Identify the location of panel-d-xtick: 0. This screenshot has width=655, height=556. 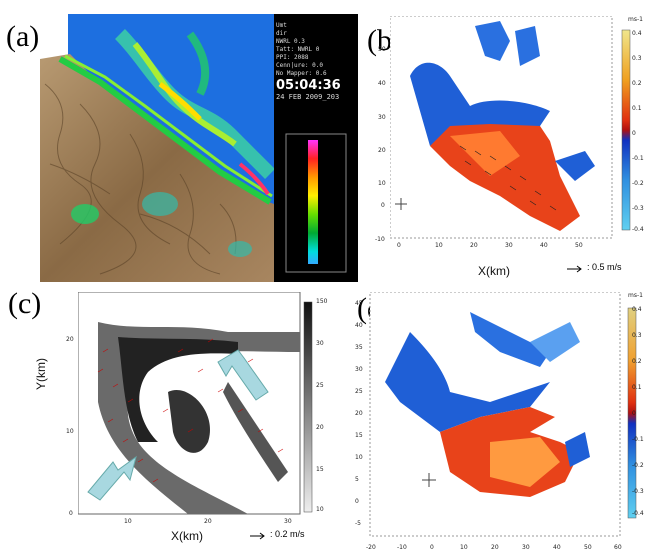
(432, 547).